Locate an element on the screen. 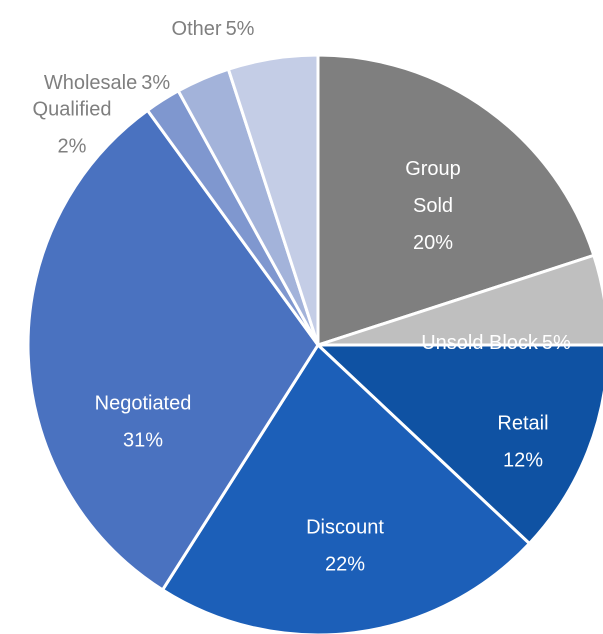 This screenshot has width=603, height=634. value-label: 20% is located at coordinates (433, 243).